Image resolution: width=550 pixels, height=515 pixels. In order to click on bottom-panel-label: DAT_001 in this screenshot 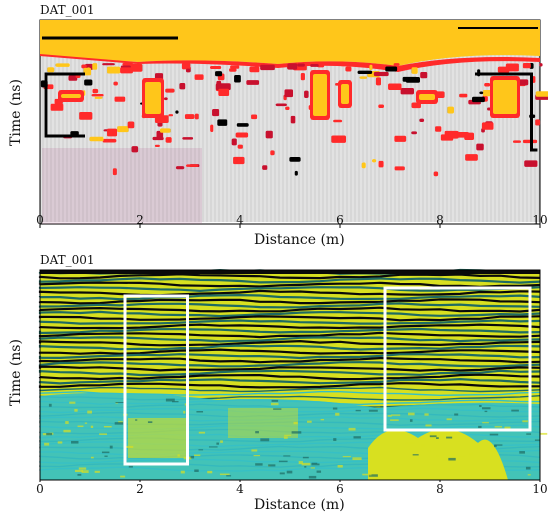, I will do `click(67, 260)`.